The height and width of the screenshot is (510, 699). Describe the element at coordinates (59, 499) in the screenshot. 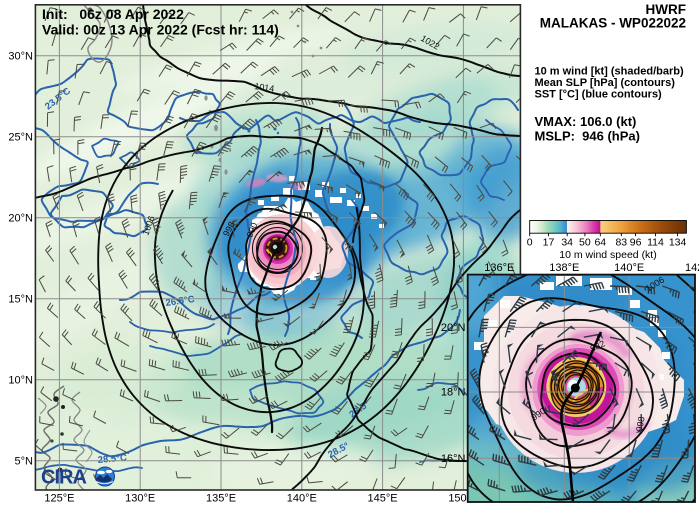

I see `svg-text: 125°E` at that location.